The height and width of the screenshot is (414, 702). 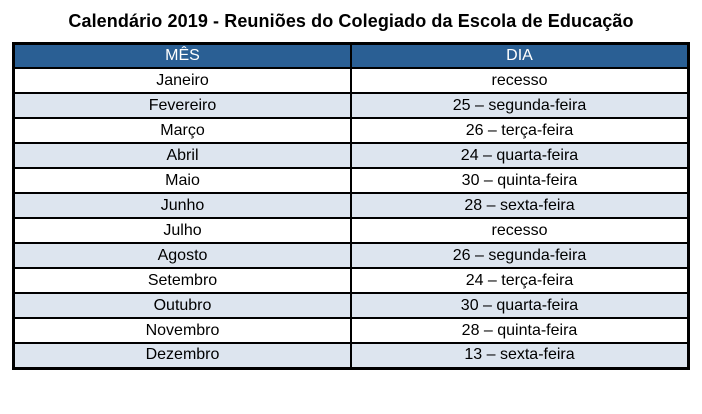 I want to click on table-row: Junho 28 – sexta-feira, so click(x=351, y=206).